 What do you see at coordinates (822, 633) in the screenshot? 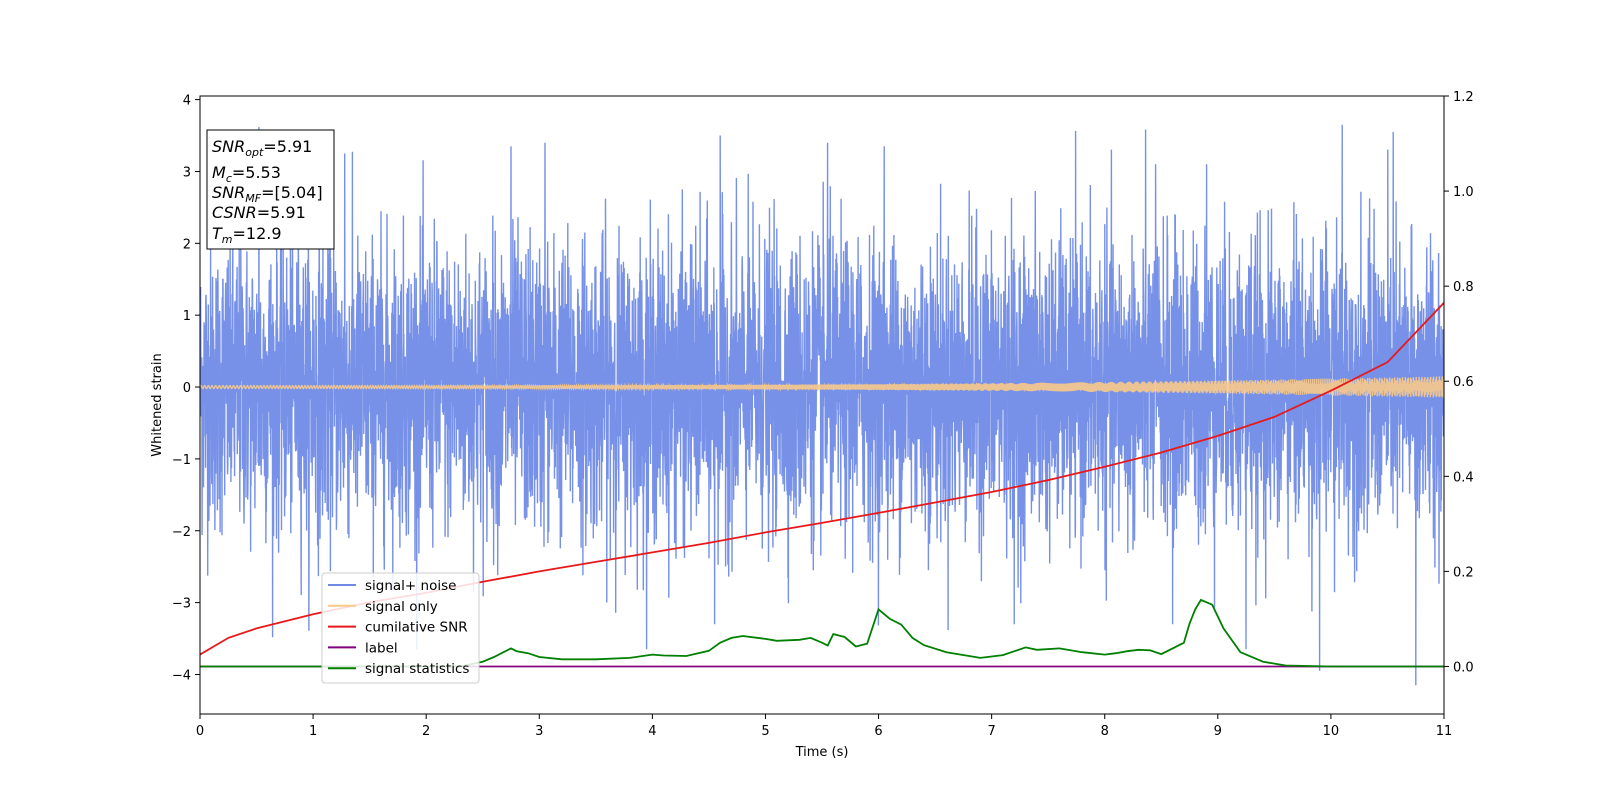
I see `series-signal-statistics-line` at bounding box center [822, 633].